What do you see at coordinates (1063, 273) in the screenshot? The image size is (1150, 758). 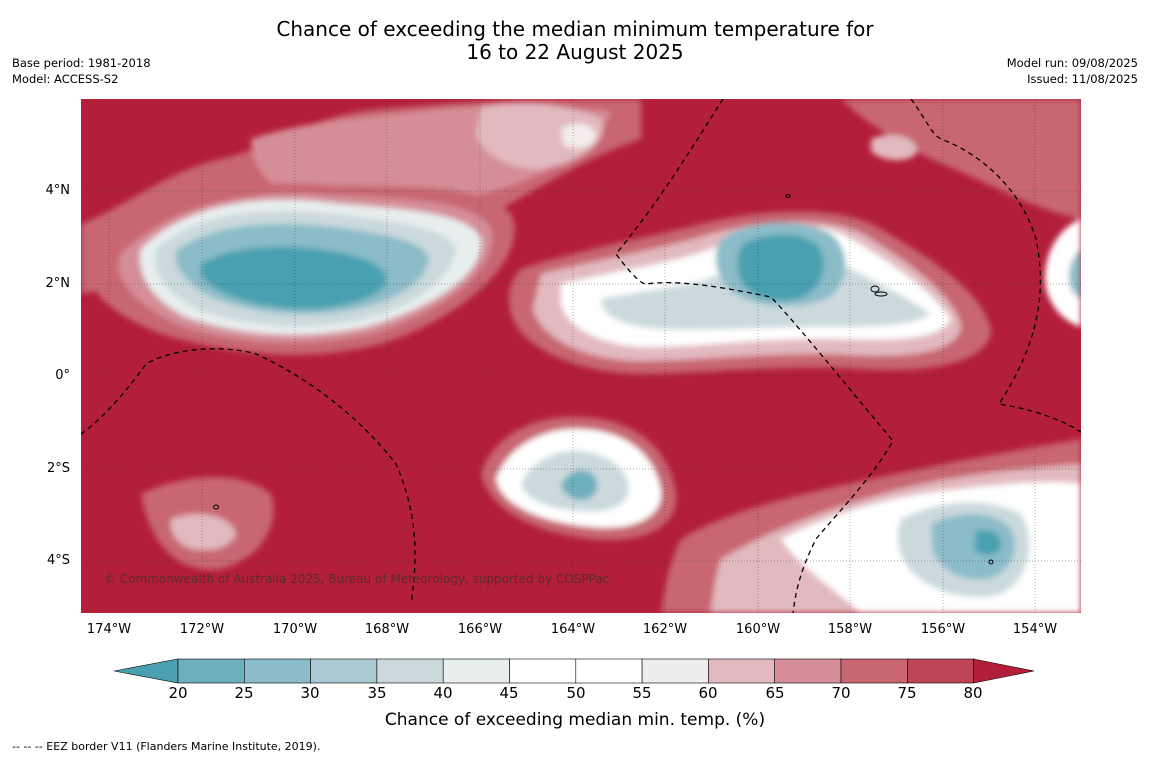 I see `region-50-east-edge` at bounding box center [1063, 273].